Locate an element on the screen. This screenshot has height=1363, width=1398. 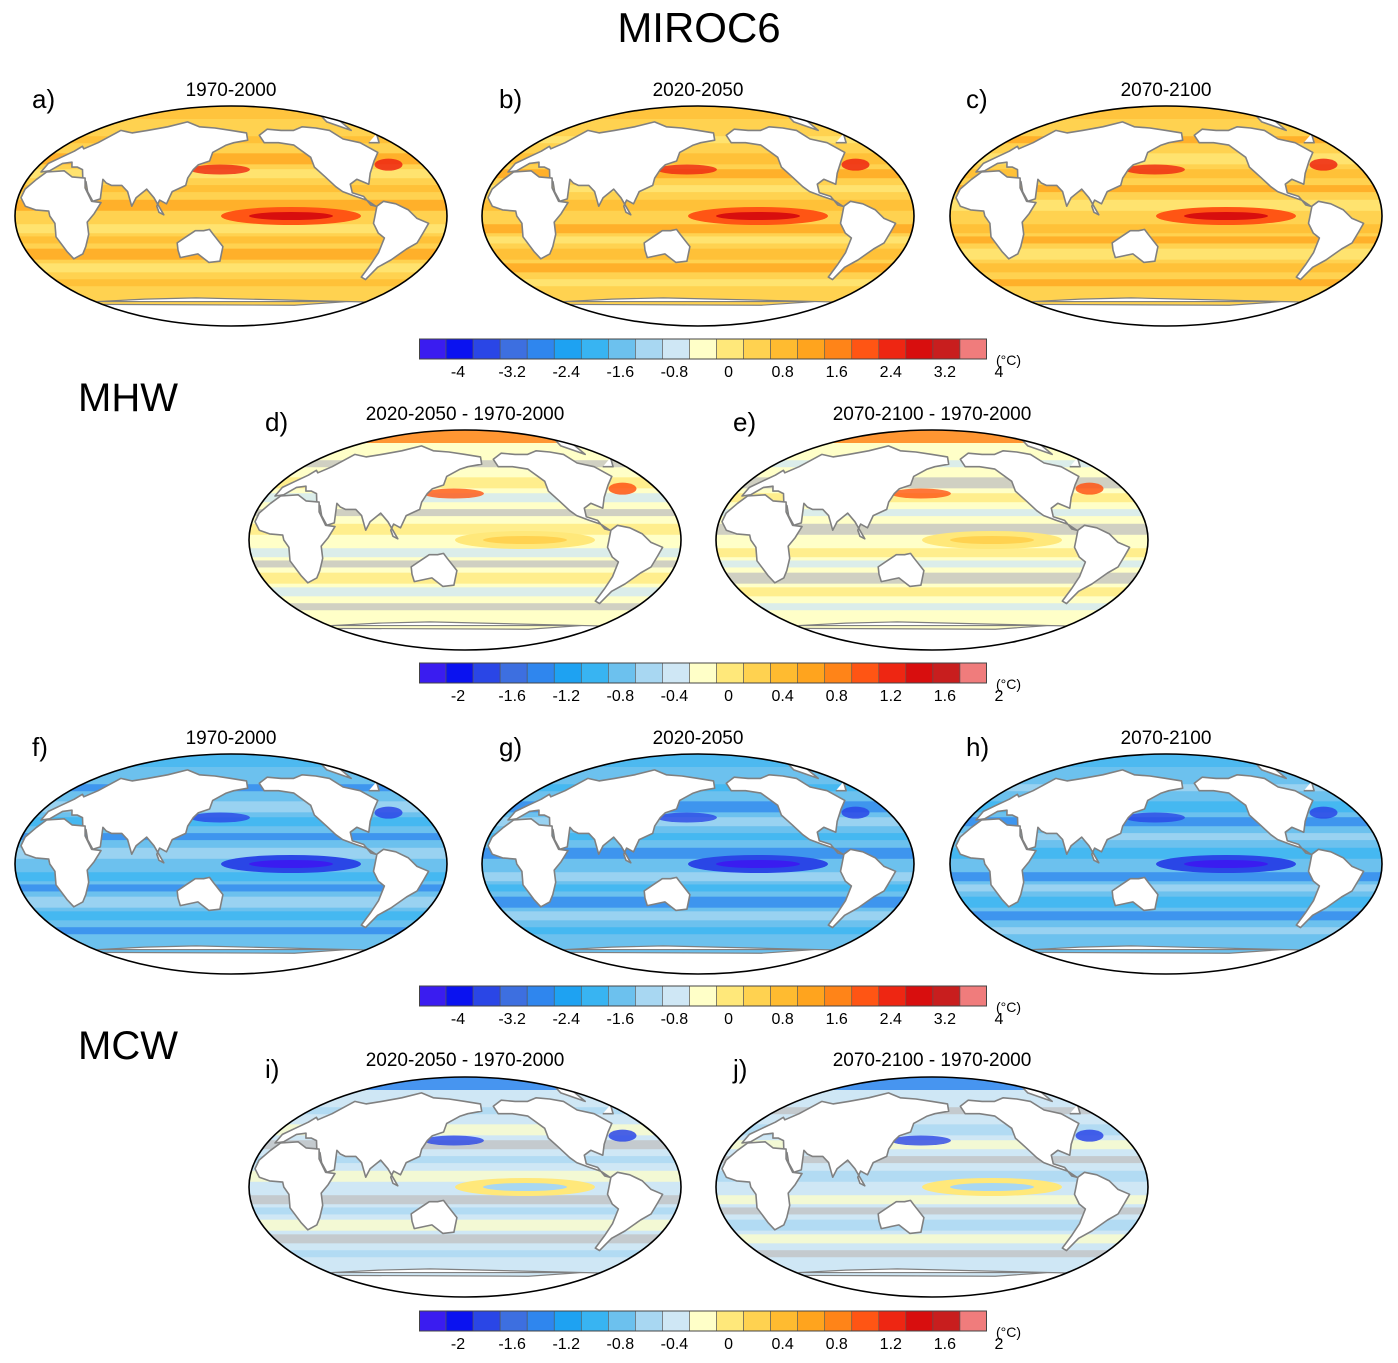
kuroshio-hotspot is located at coordinates (453, 1140).